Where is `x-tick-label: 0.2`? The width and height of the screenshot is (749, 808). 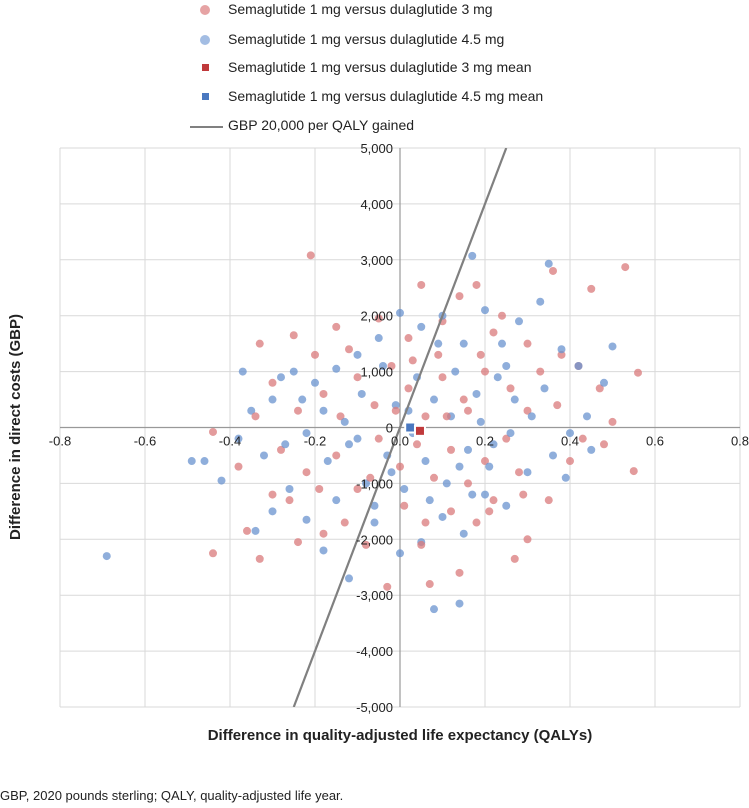 x-tick-label: 0.2 is located at coordinates (485, 441).